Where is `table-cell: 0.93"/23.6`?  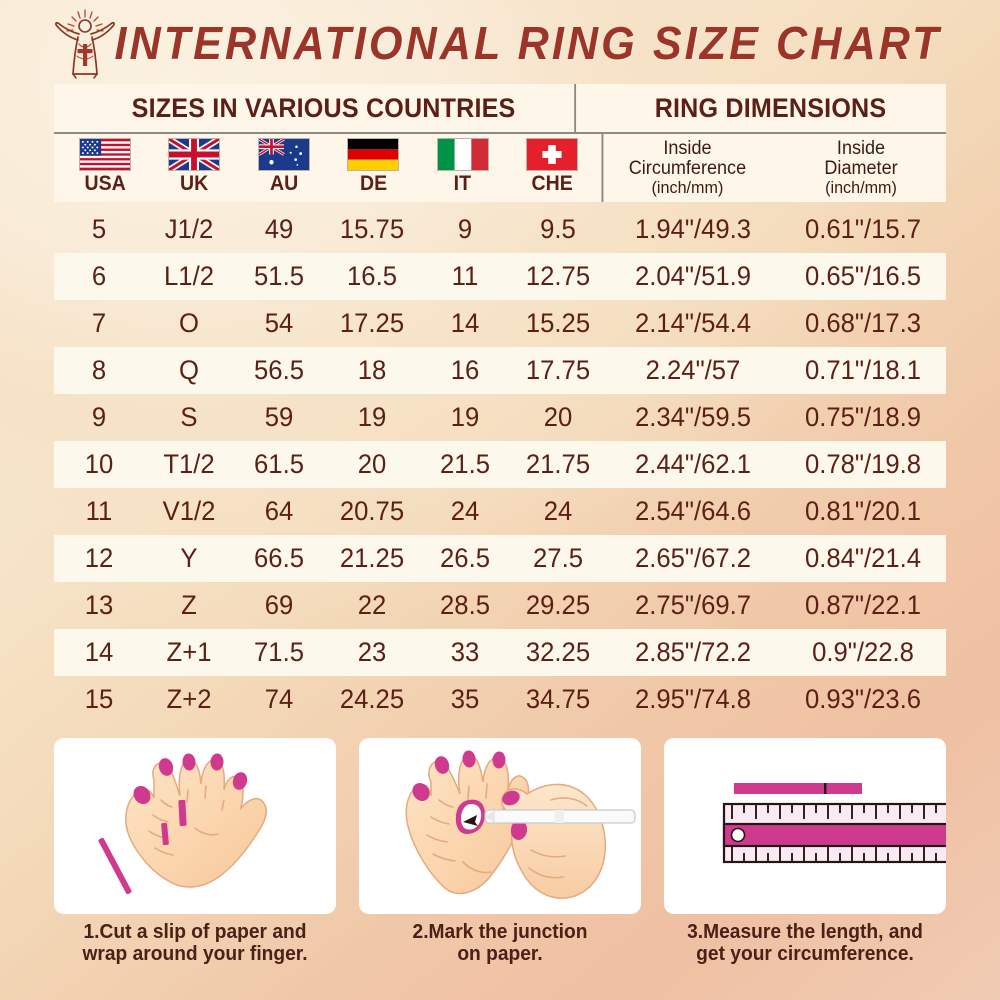
table-cell: 0.93"/23.6 is located at coordinates (863, 699).